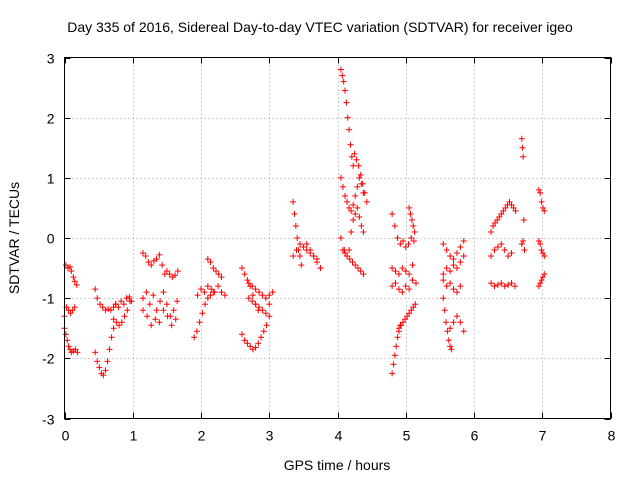 The image size is (640, 480). Describe the element at coordinates (522, 179) in the screenshot. I see `series-sat-ao` at that location.